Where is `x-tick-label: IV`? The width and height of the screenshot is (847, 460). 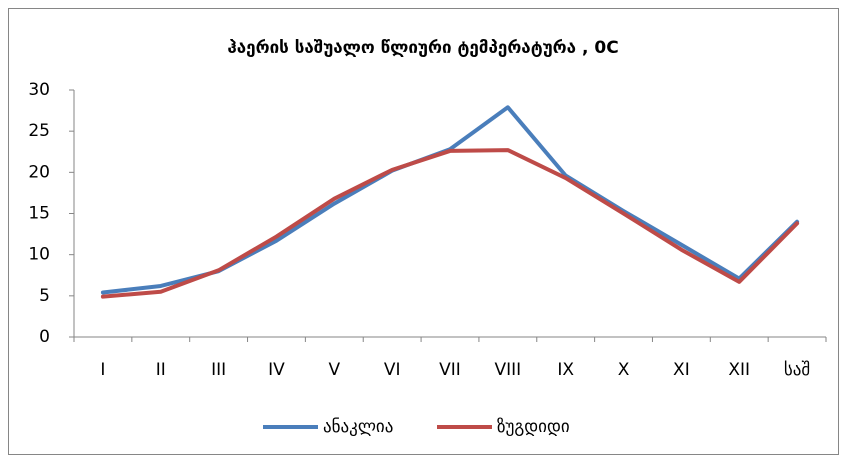
x-tick-label: IV is located at coordinates (276, 370).